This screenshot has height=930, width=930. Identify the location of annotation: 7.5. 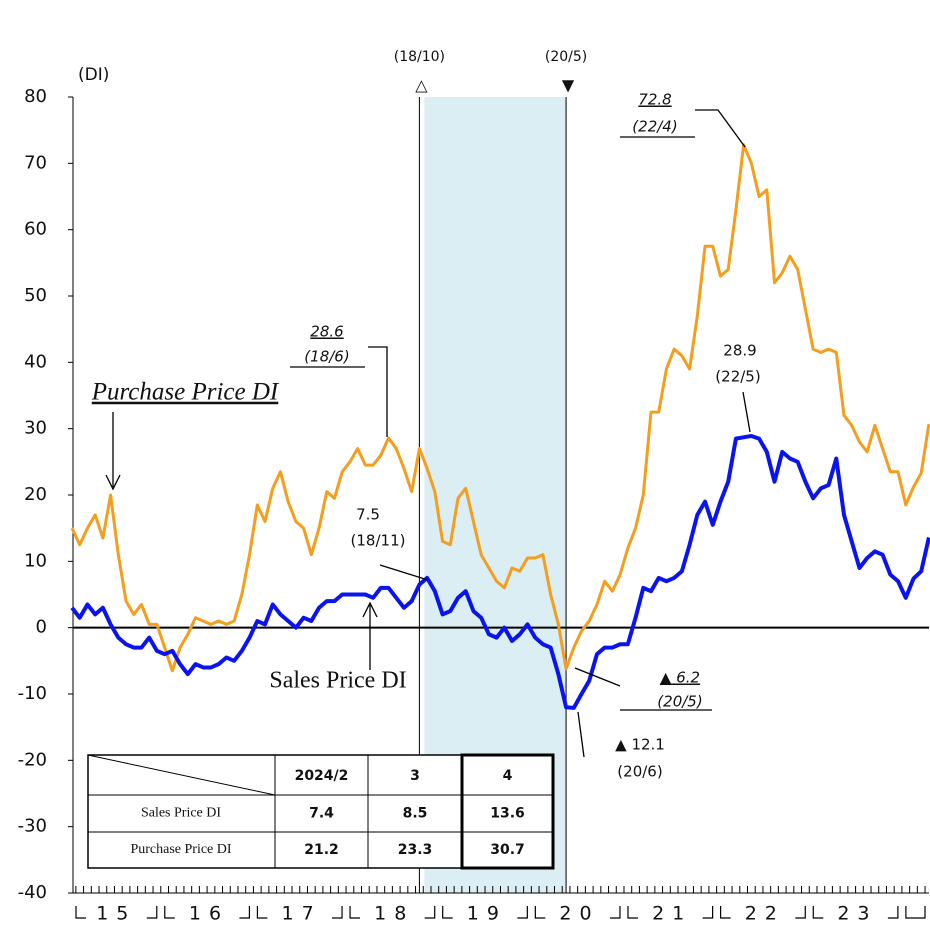
(368, 515).